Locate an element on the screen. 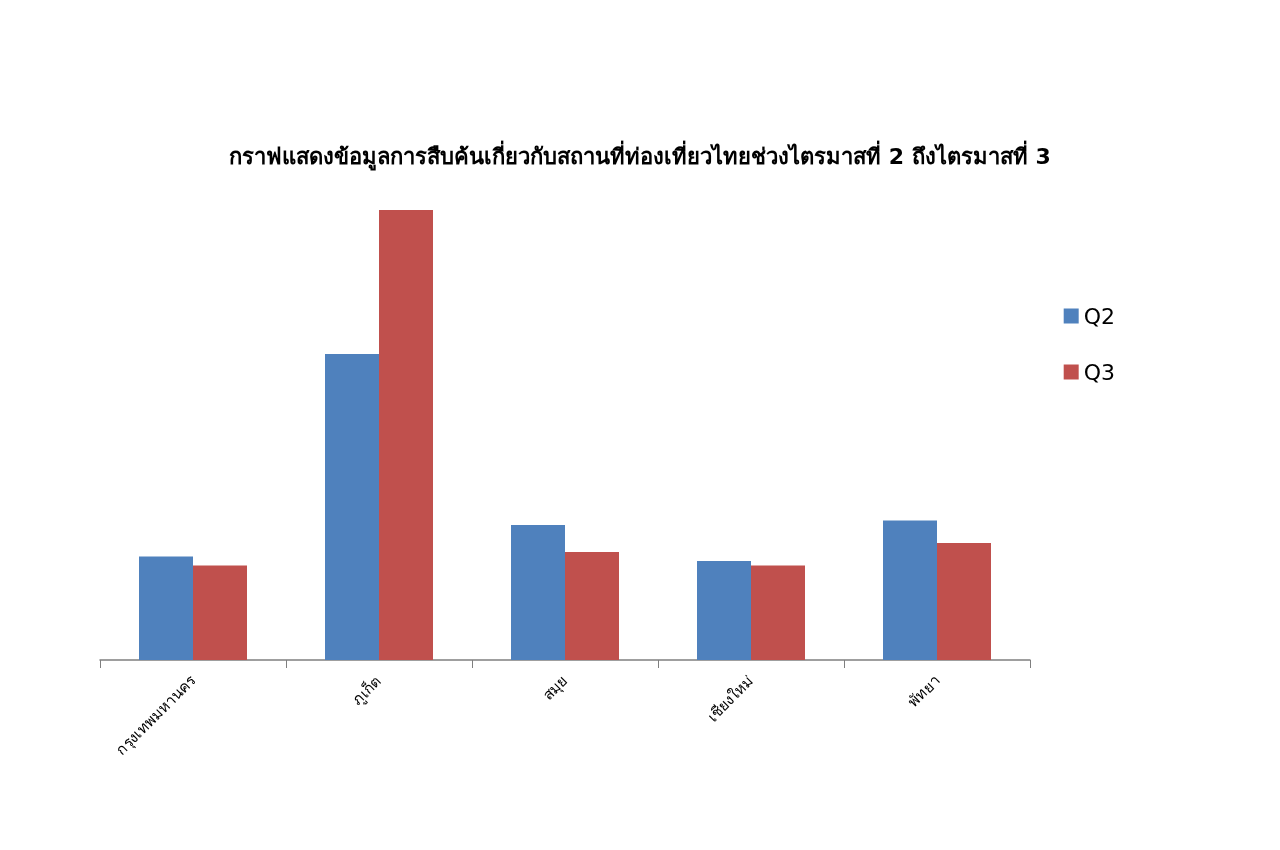 This screenshot has width=1280, height=850. chart-title: กราฟแสดงข้อมูลการสืบค้นเกี่ยวกับสถานที่ท่องเที่ยวไทยช่วงไตรมาสที่ 2 ถึงไตรมาสที่ 3 is located at coordinates (640, 155).